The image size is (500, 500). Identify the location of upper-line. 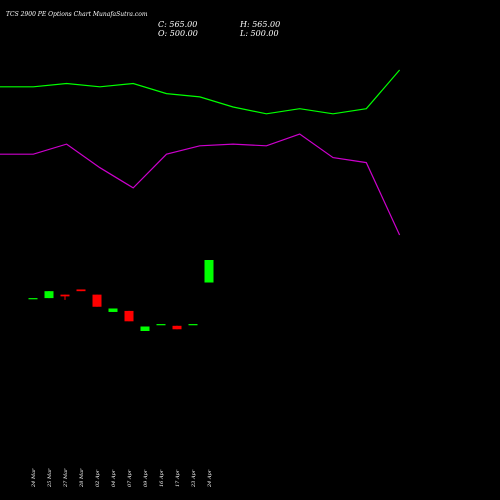
(200, 92).